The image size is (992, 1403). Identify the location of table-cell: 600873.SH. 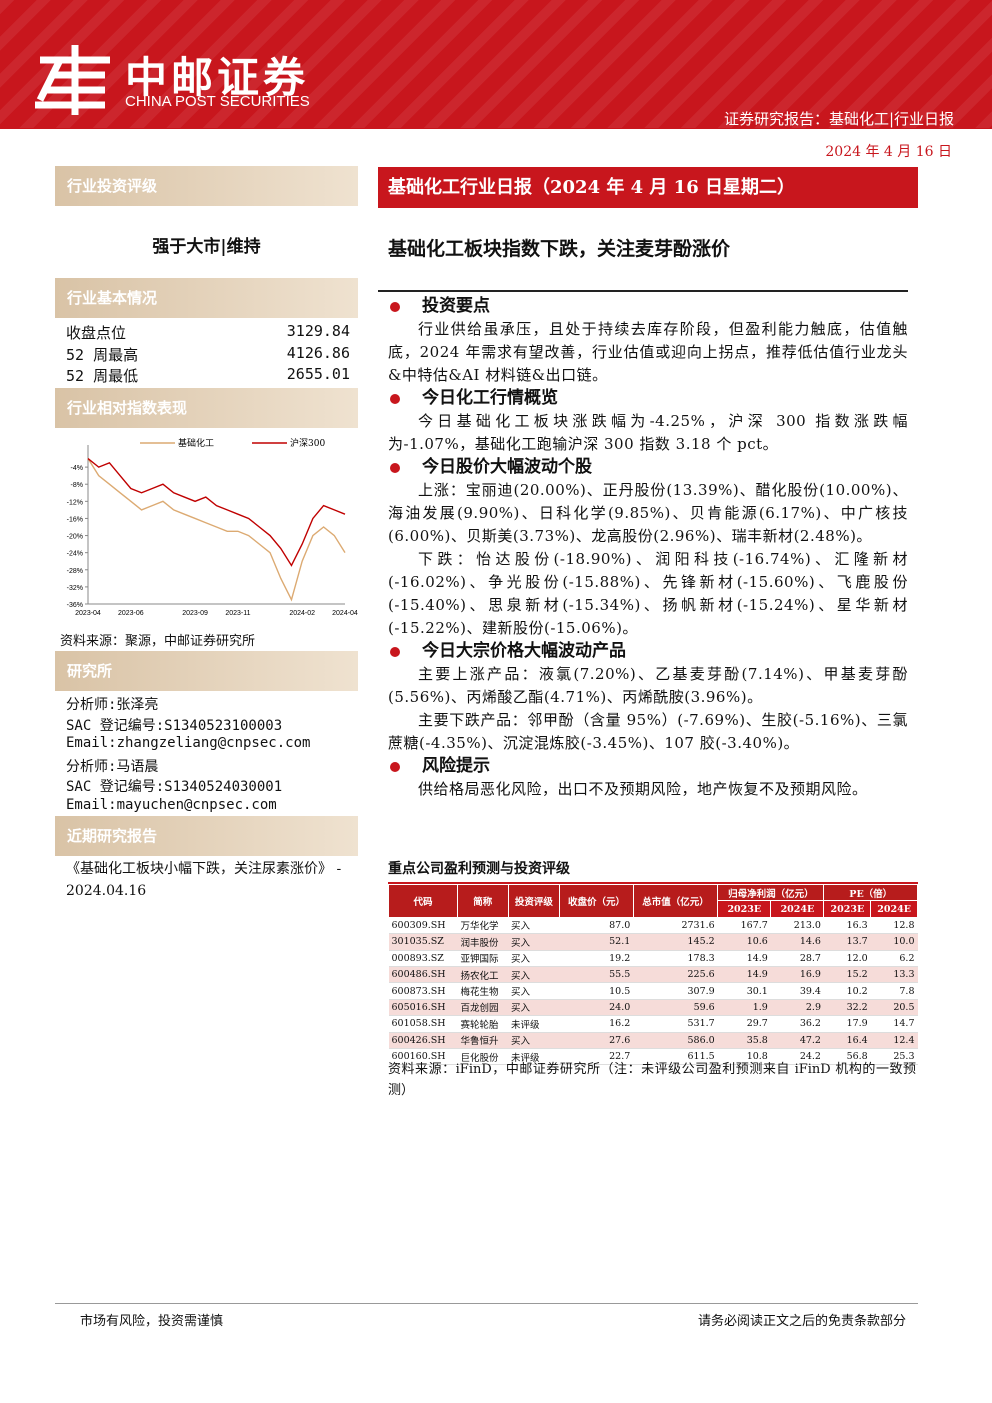
(418, 991).